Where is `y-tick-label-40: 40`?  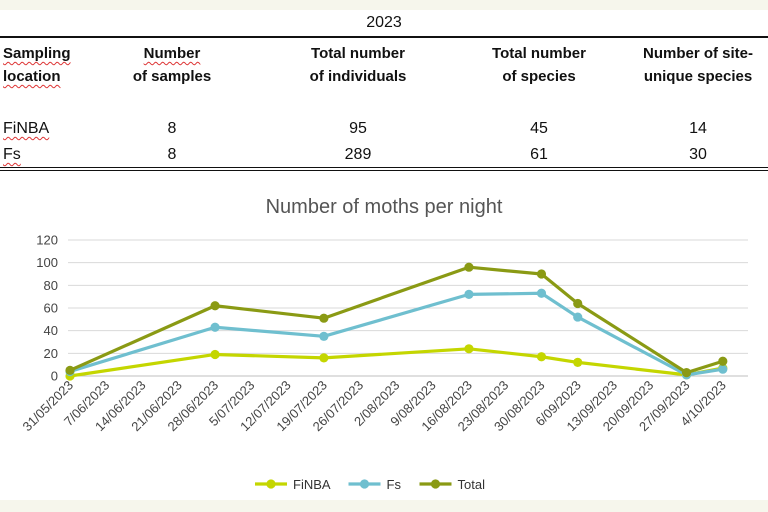
y-tick-label-40: 40 is located at coordinates (51, 330).